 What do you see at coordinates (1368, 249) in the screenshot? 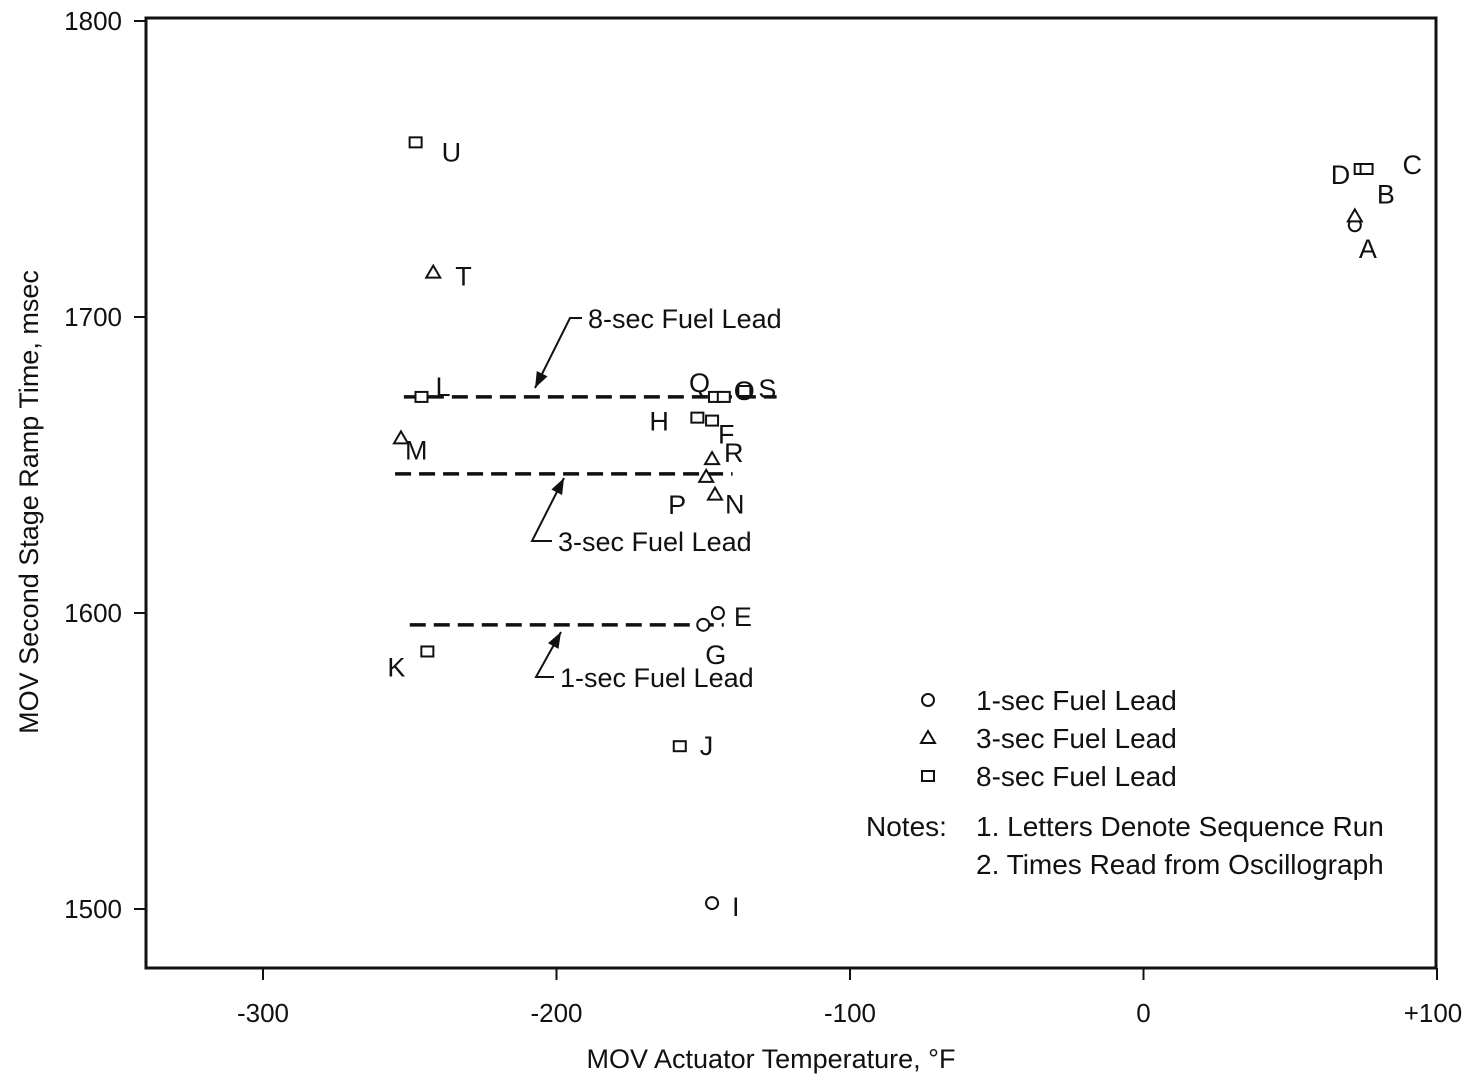
I see `point-label: A` at bounding box center [1368, 249].